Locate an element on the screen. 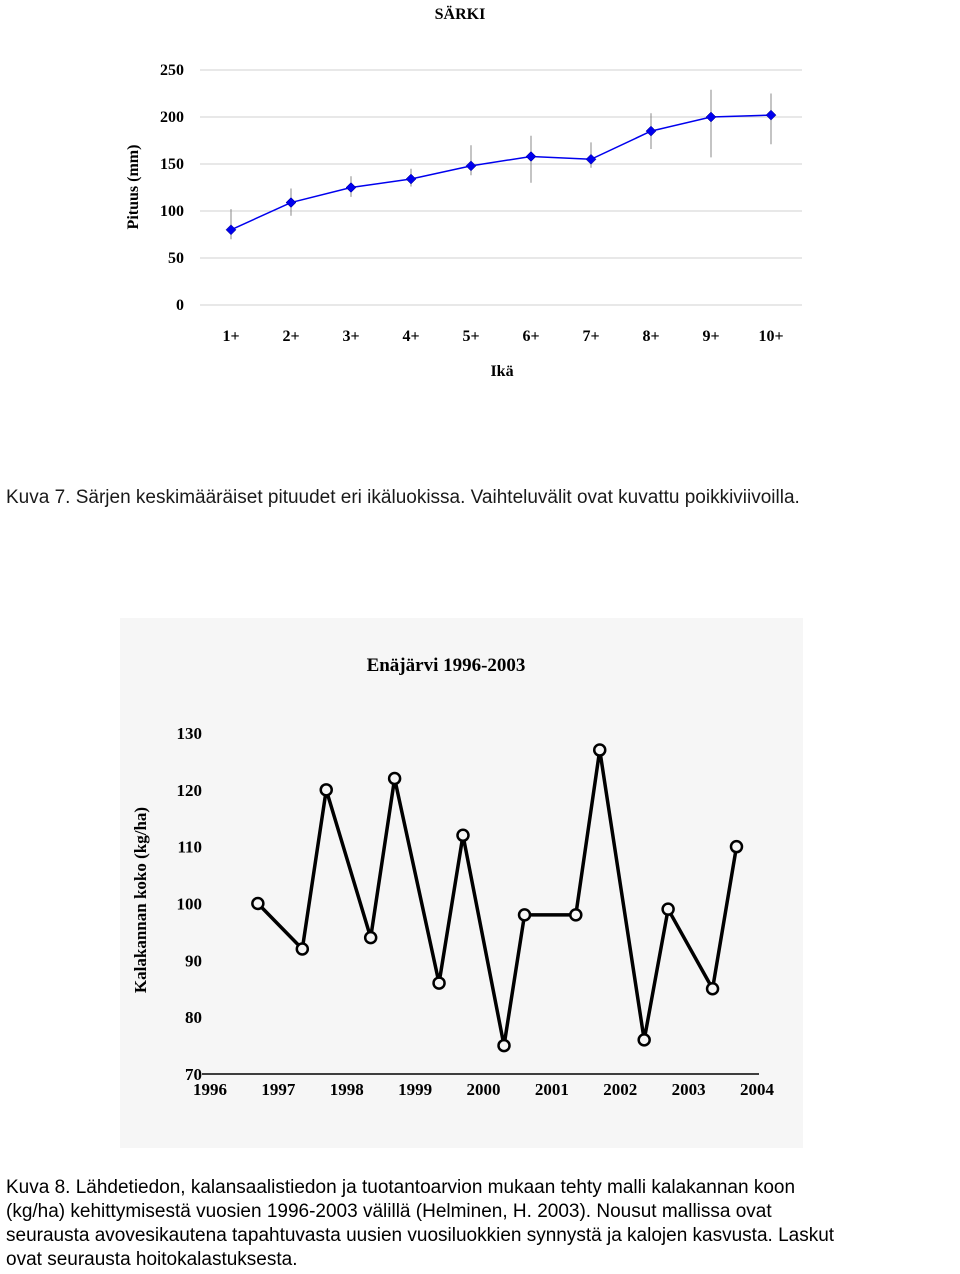 This screenshot has height=1274, width=960. chart1-x-tick-label: 9+ is located at coordinates (710, 336).